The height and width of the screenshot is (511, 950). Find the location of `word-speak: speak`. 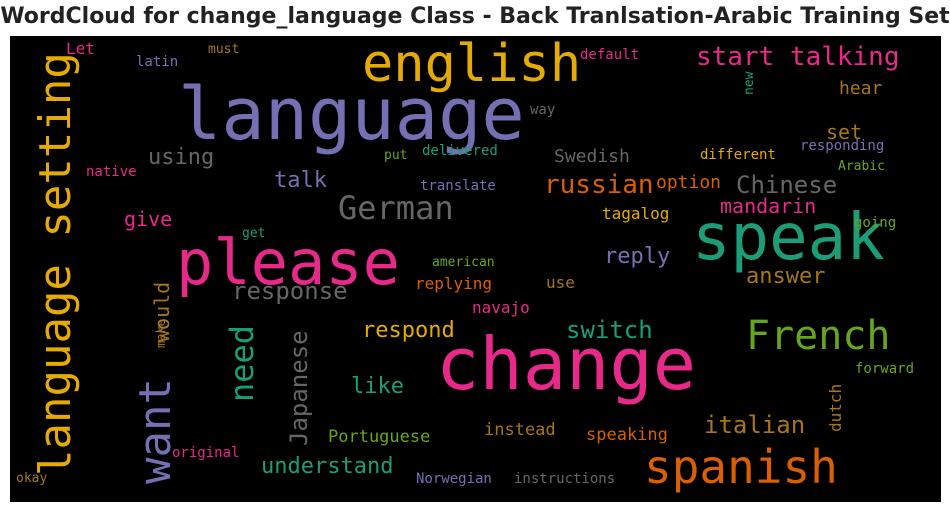

word-speak: speak is located at coordinates (788, 238).